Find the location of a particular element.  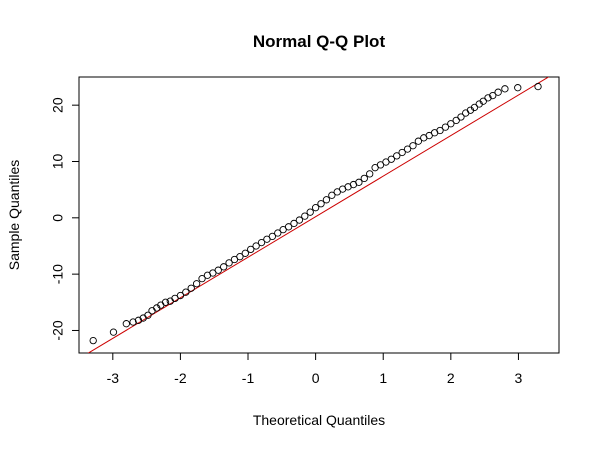

x-tick-label: 3 is located at coordinates (519, 378).